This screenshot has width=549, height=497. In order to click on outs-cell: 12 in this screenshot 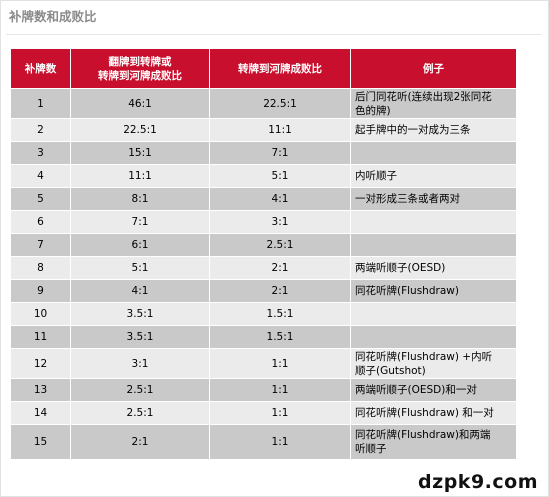, I will do `click(40, 363)`.